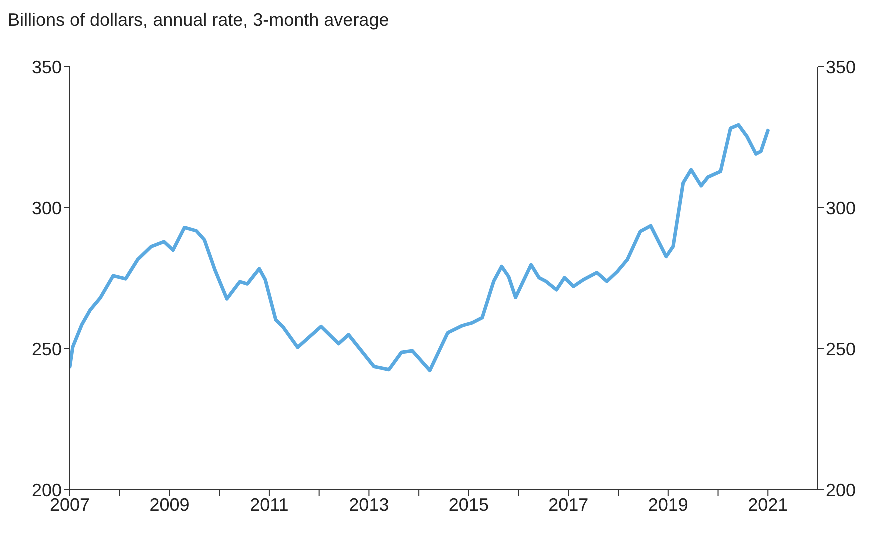  What do you see at coordinates (47, 208) in the screenshot?
I see `y-tick-label: 300` at bounding box center [47, 208].